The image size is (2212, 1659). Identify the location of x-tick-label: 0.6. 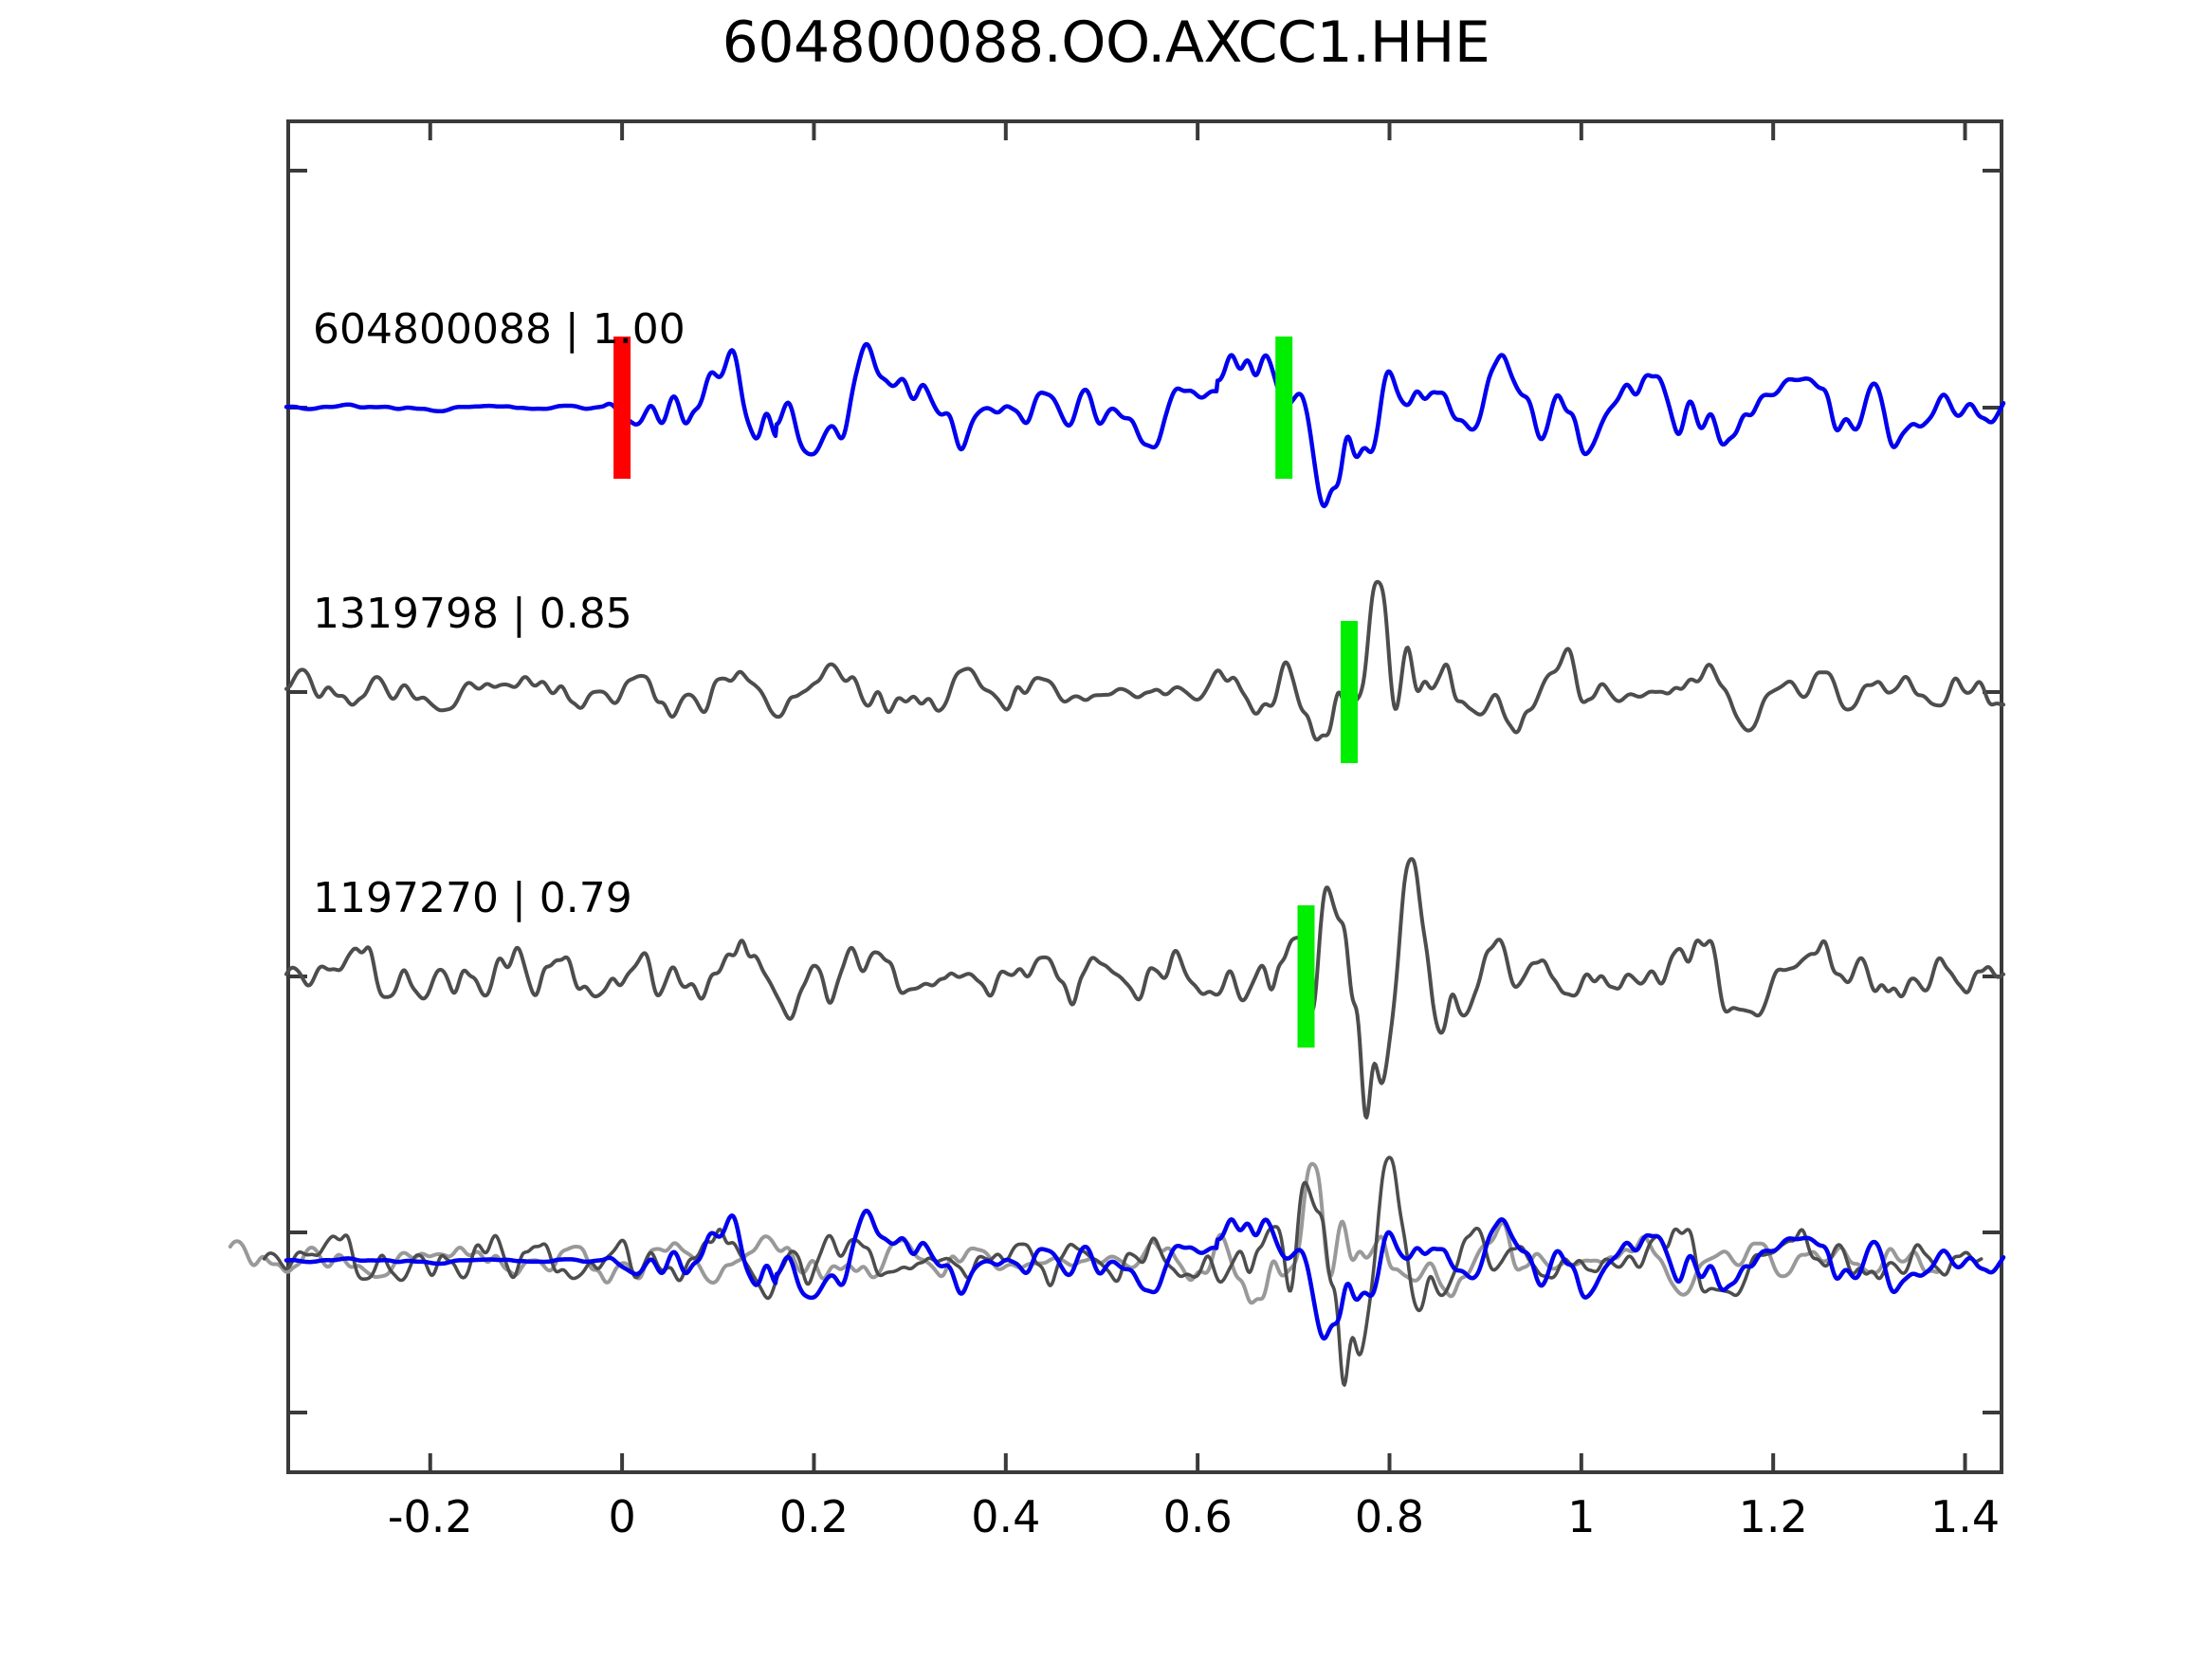
(1197, 1516).